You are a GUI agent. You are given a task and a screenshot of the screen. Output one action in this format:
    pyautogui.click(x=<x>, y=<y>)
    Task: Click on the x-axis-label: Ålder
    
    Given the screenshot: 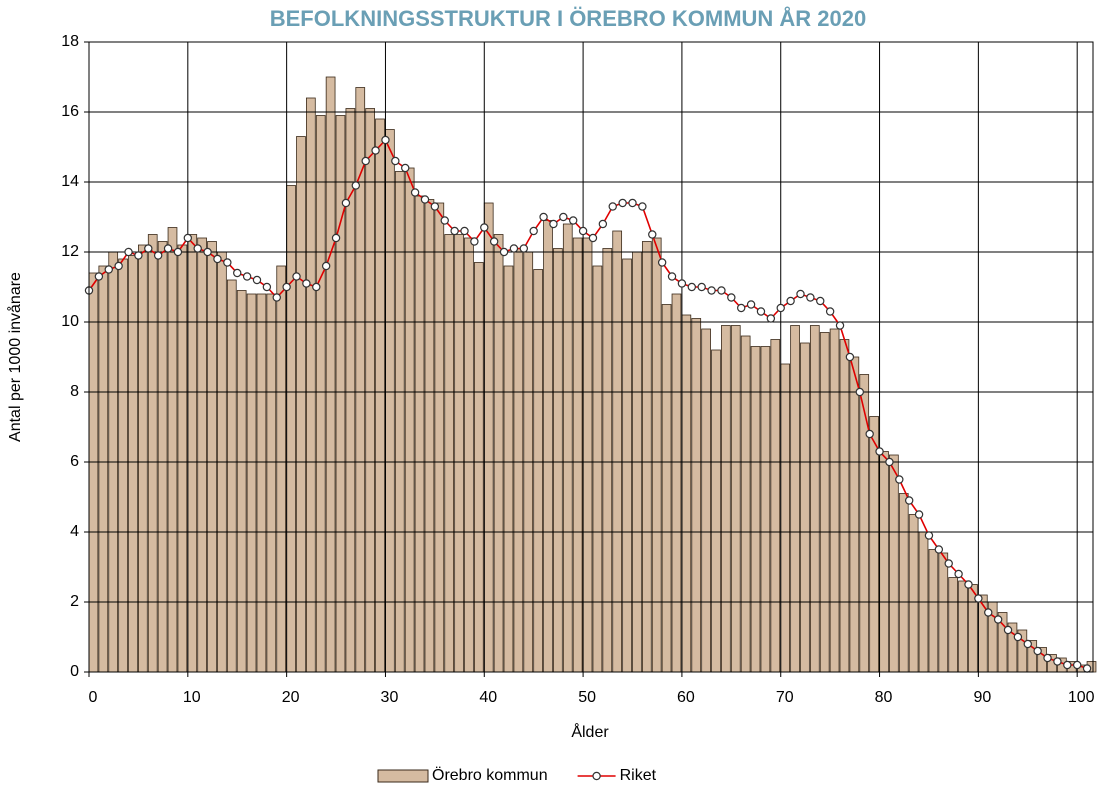 What is the action you would take?
    pyautogui.click(x=590, y=731)
    